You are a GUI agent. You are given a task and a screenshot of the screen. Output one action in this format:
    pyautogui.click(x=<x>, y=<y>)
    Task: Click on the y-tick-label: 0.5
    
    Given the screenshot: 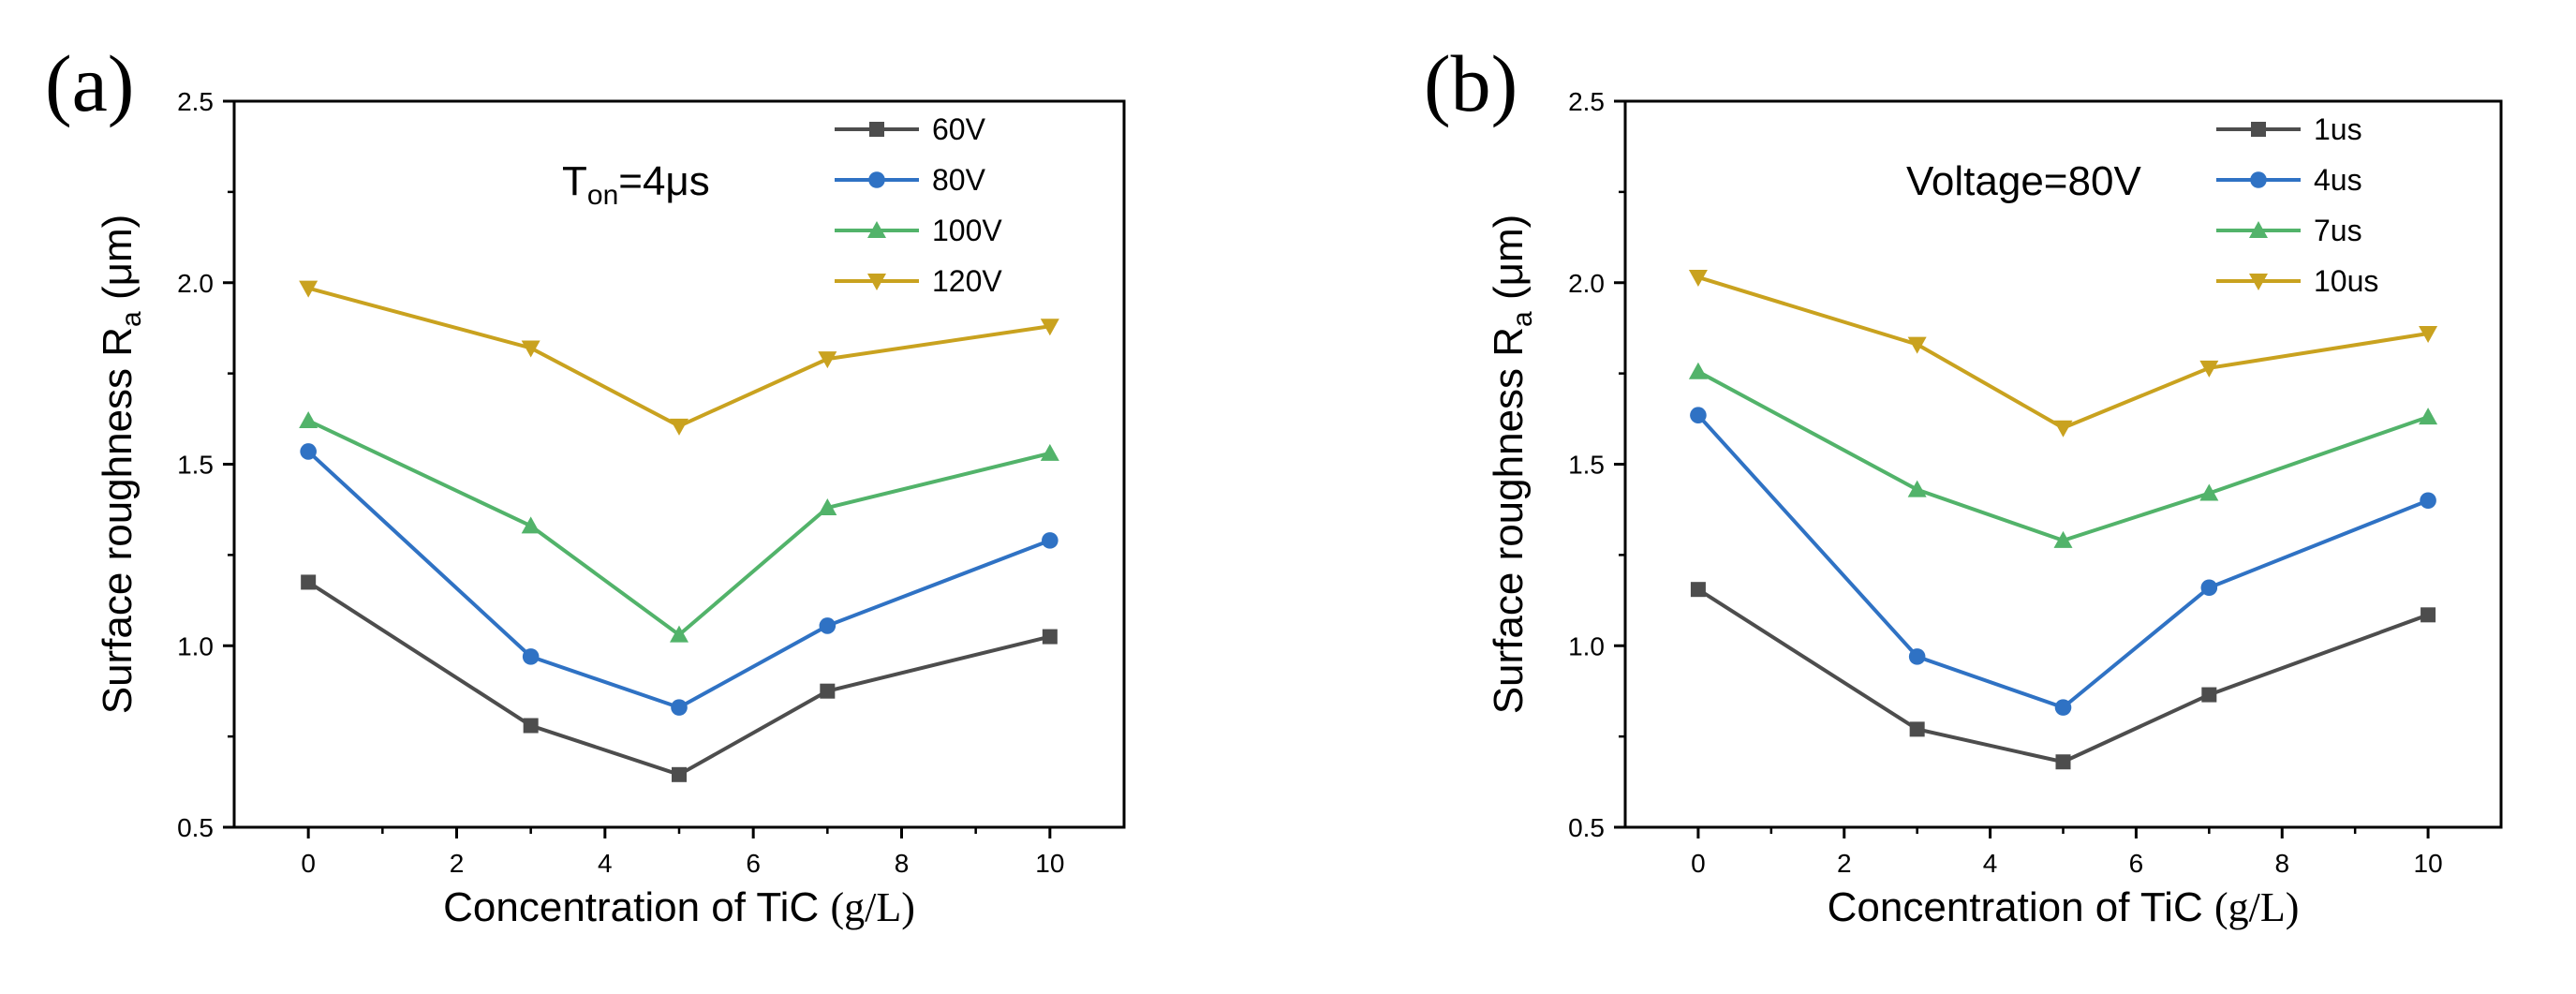 What is the action you would take?
    pyautogui.click(x=195, y=827)
    